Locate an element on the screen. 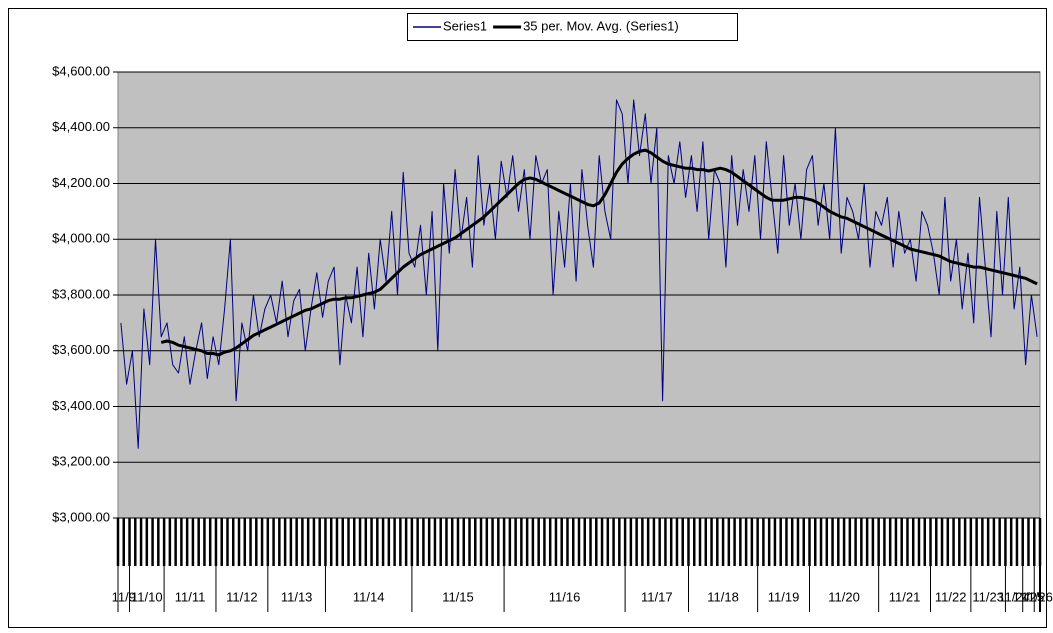  x-group-label: 11/22 is located at coordinates (951, 596).